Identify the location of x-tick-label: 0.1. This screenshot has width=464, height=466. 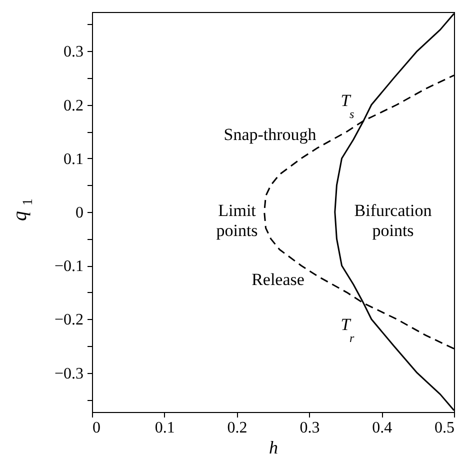
(164, 428).